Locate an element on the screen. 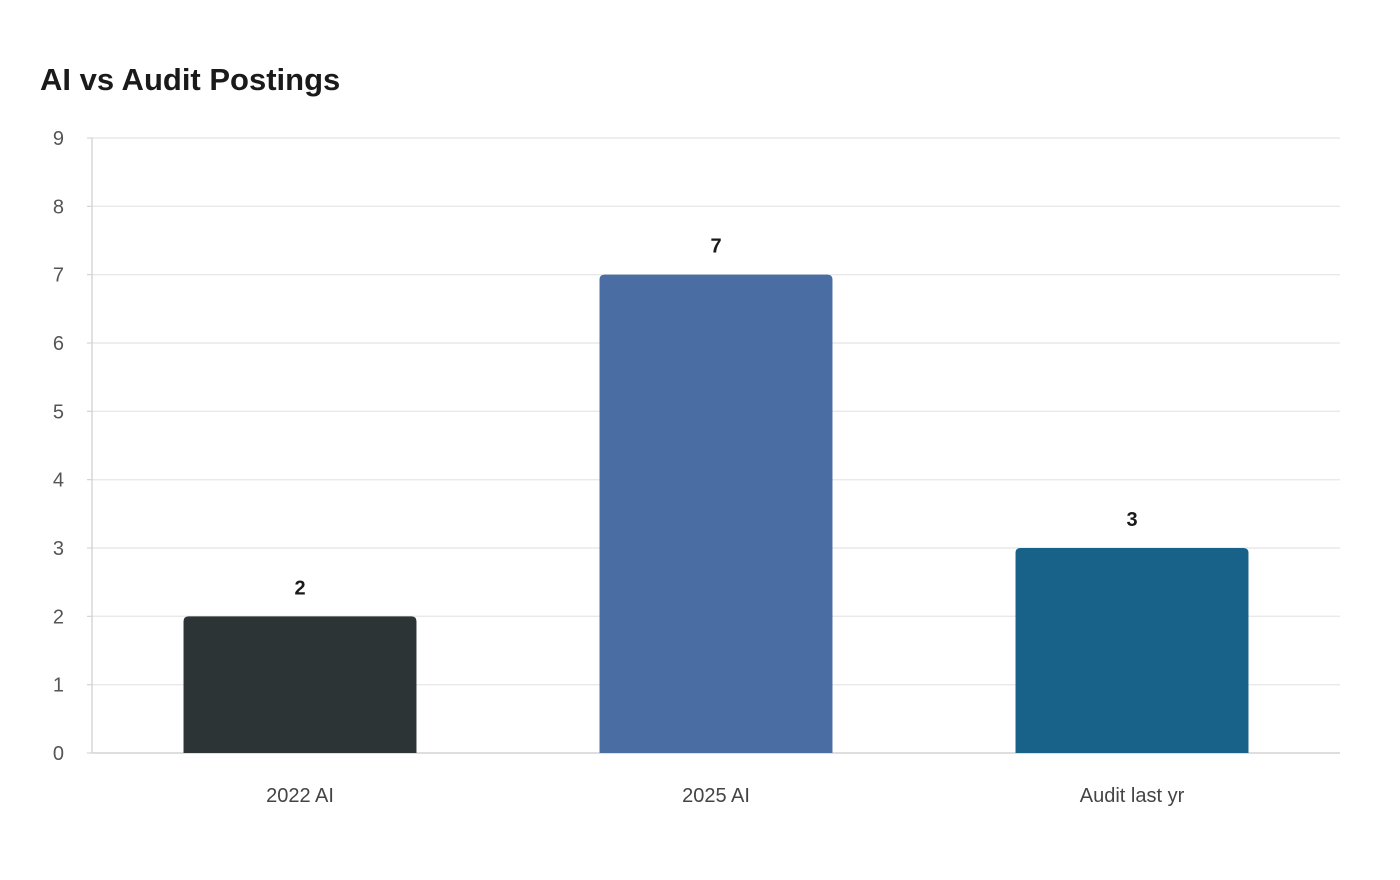  data-label: 2 is located at coordinates (299, 588).